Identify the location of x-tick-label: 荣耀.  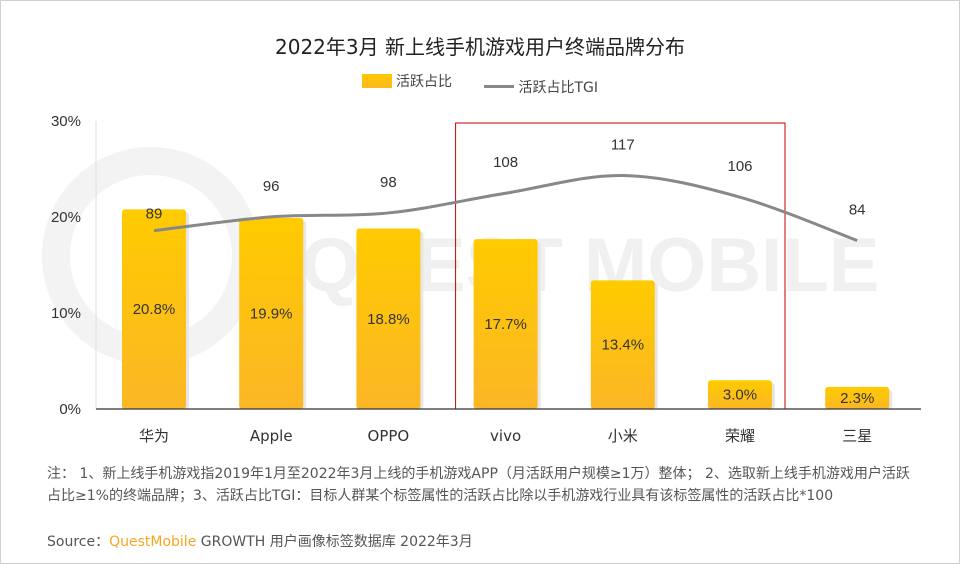
(740, 436).